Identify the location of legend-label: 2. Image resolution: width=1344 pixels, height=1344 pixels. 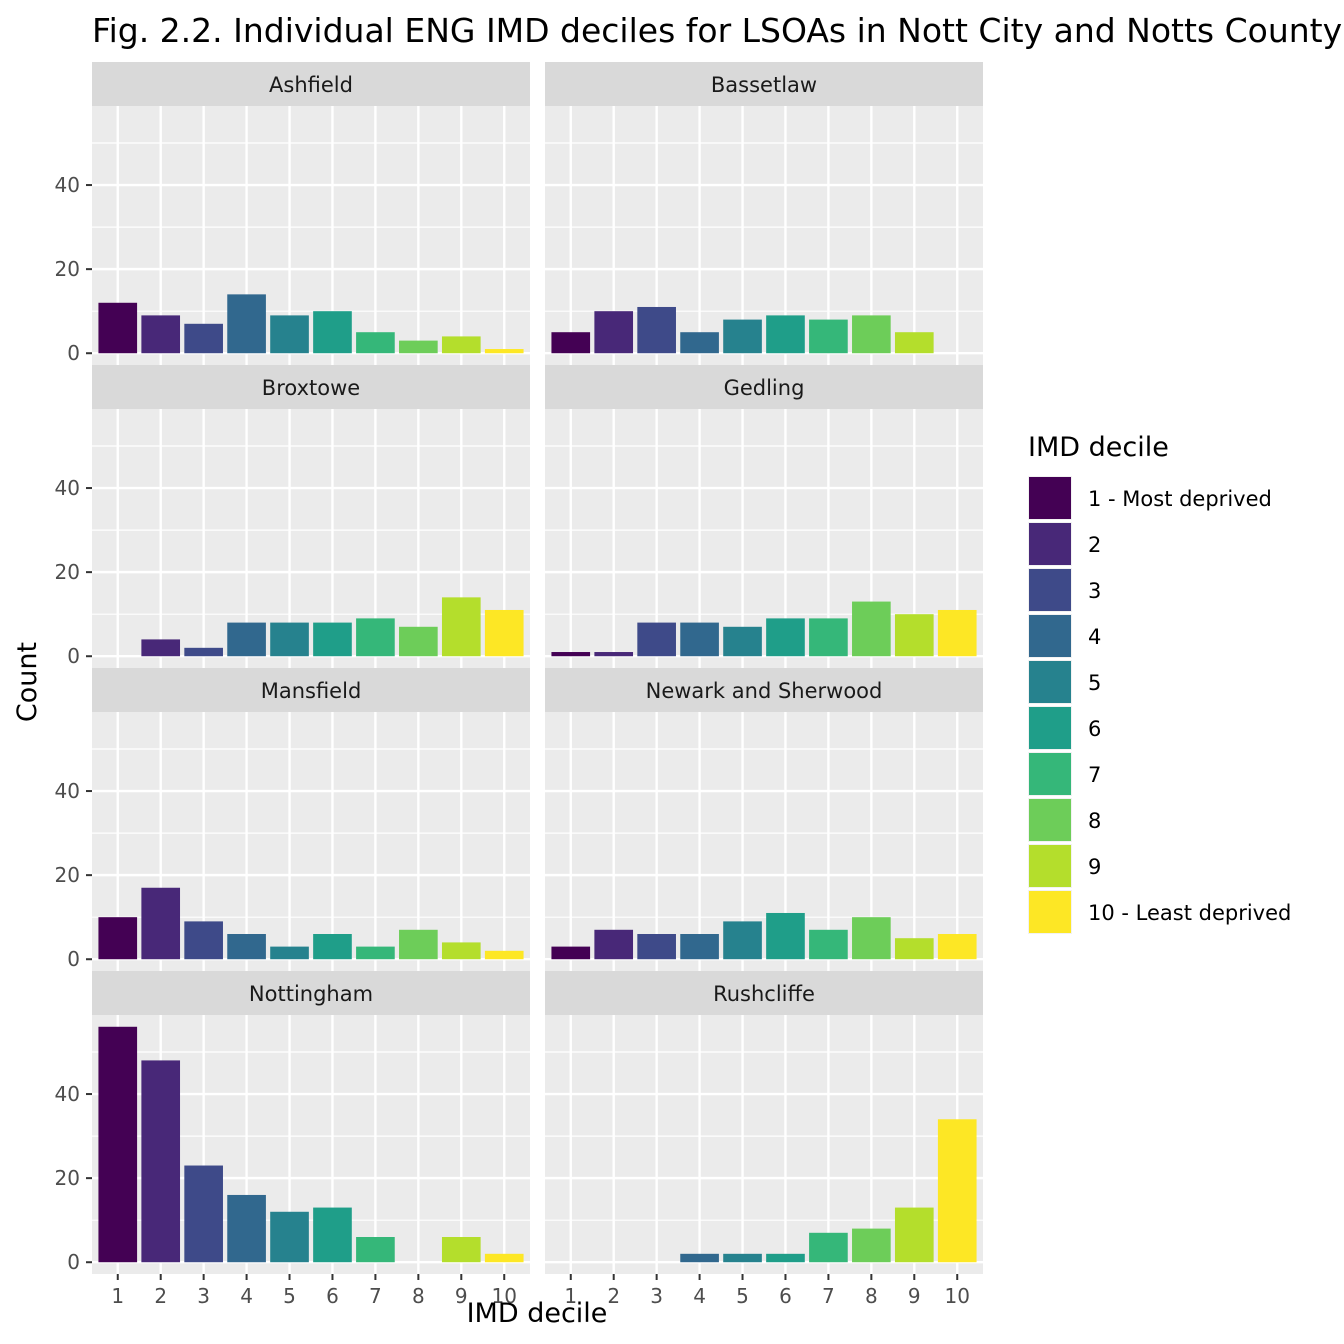
(1094, 545).